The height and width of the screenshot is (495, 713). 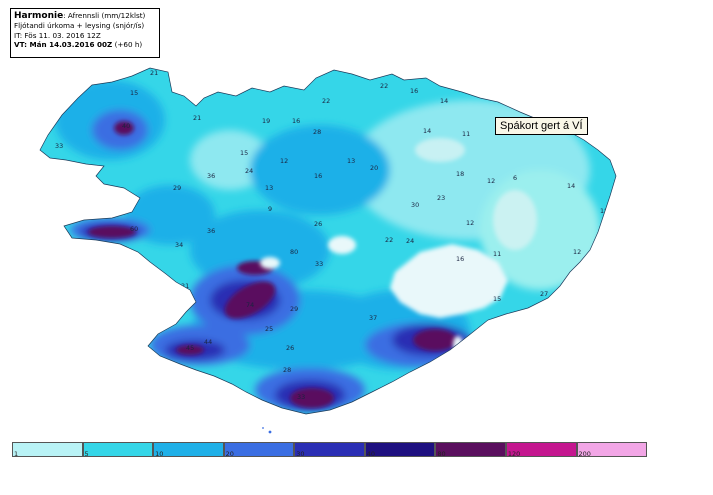 I want to click on value-label: 74, so click(x=250, y=305).